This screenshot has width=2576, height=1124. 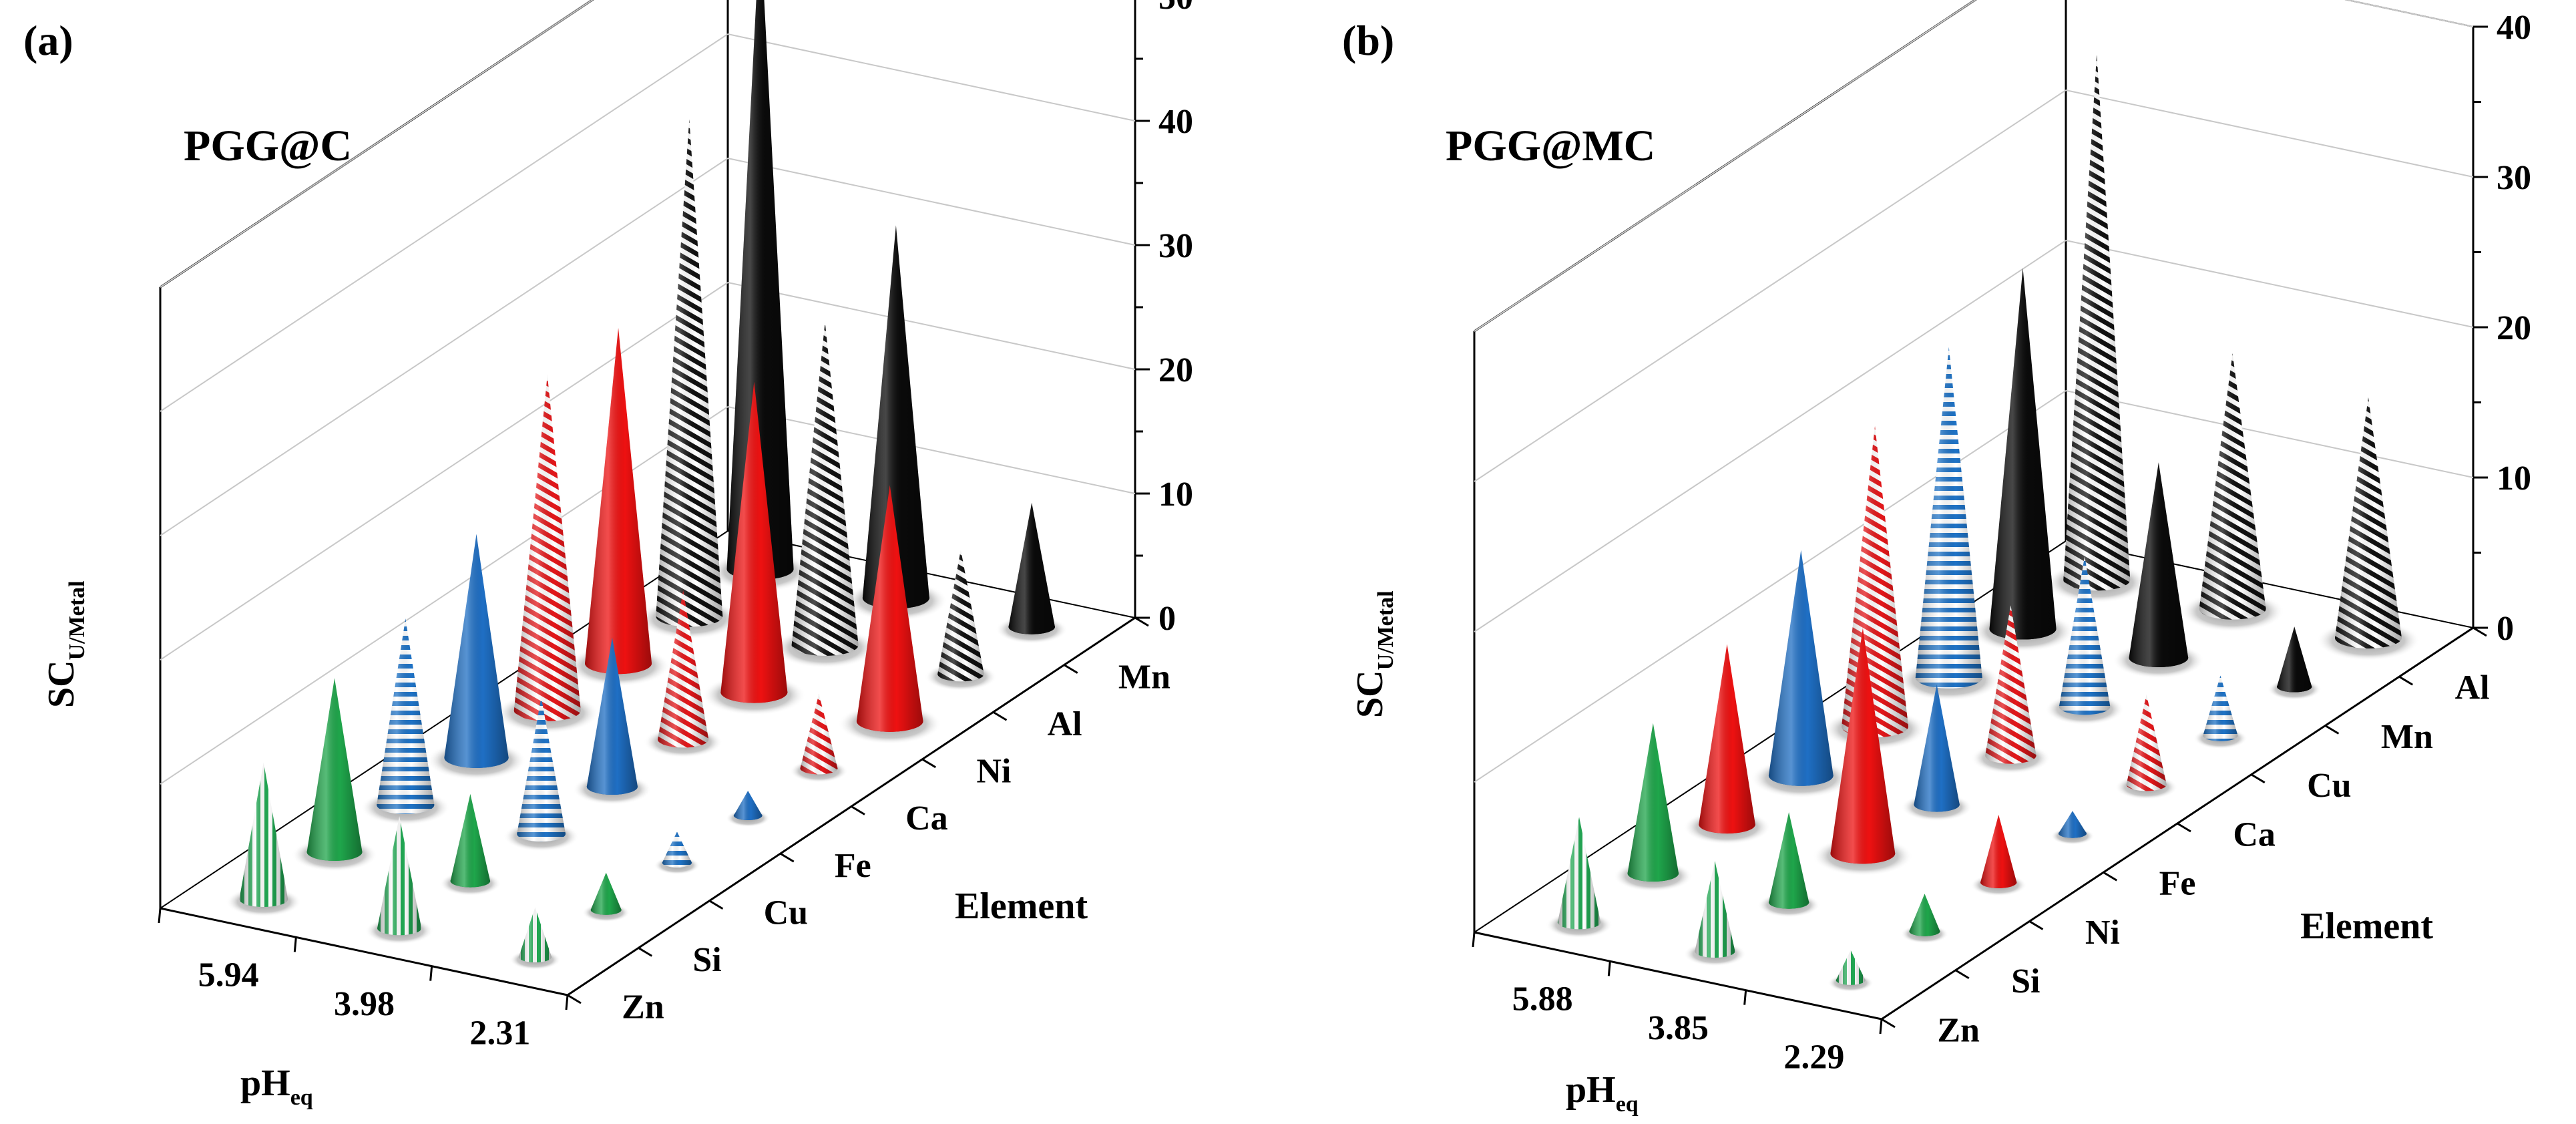 I want to click on cone-Mn-2.29, so click(x=2294, y=664).